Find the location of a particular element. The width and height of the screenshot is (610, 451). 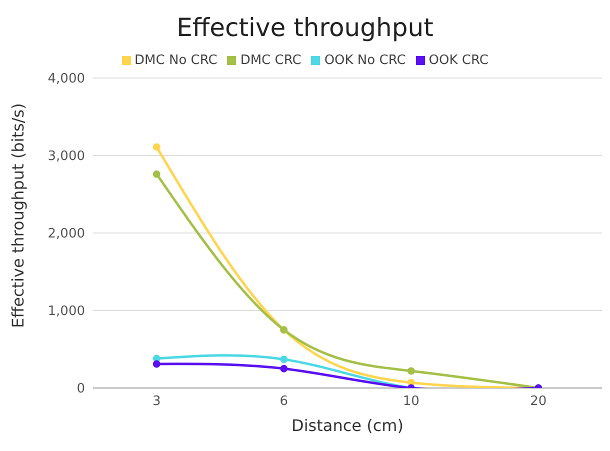

y-tick-label: 2,000 is located at coordinates (66, 234).